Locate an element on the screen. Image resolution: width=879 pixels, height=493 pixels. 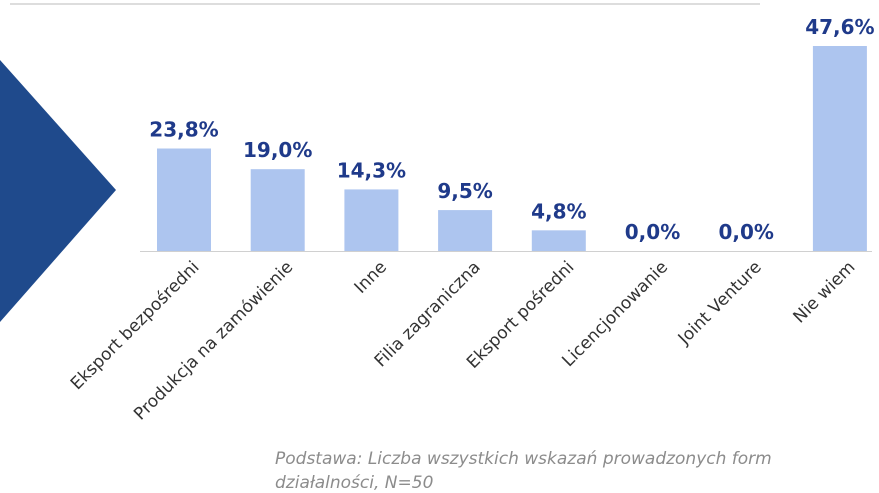
value-label: 47,6% is located at coordinates (839, 27).